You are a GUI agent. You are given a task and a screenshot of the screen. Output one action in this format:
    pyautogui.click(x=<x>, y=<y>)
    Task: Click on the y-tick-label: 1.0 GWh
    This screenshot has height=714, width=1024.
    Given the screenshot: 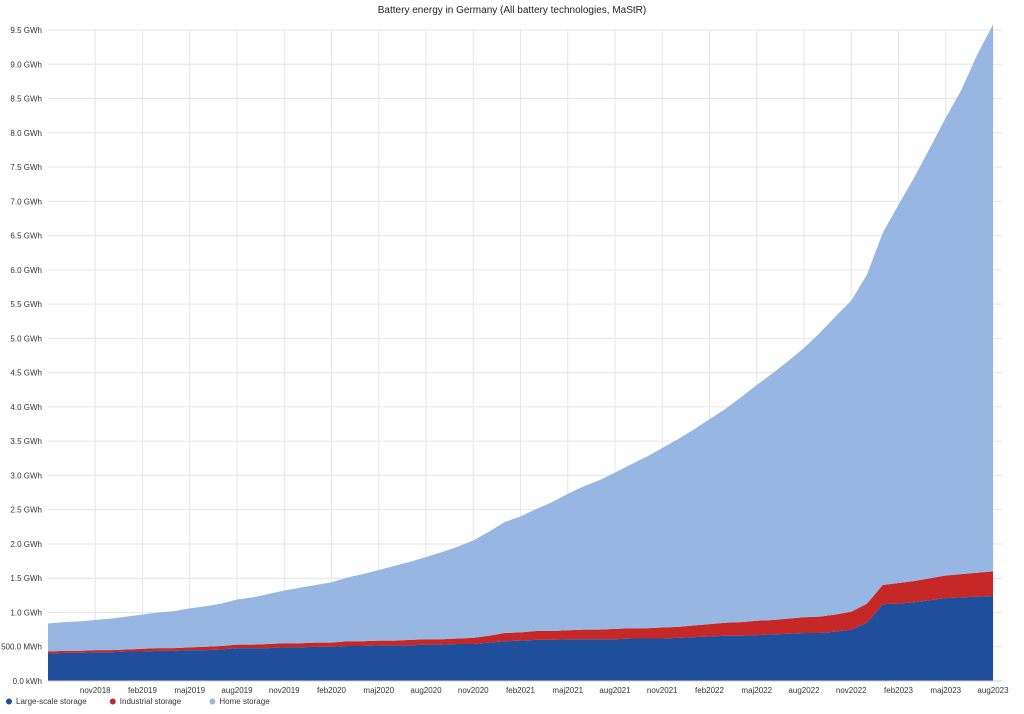 What is the action you would take?
    pyautogui.click(x=26, y=612)
    